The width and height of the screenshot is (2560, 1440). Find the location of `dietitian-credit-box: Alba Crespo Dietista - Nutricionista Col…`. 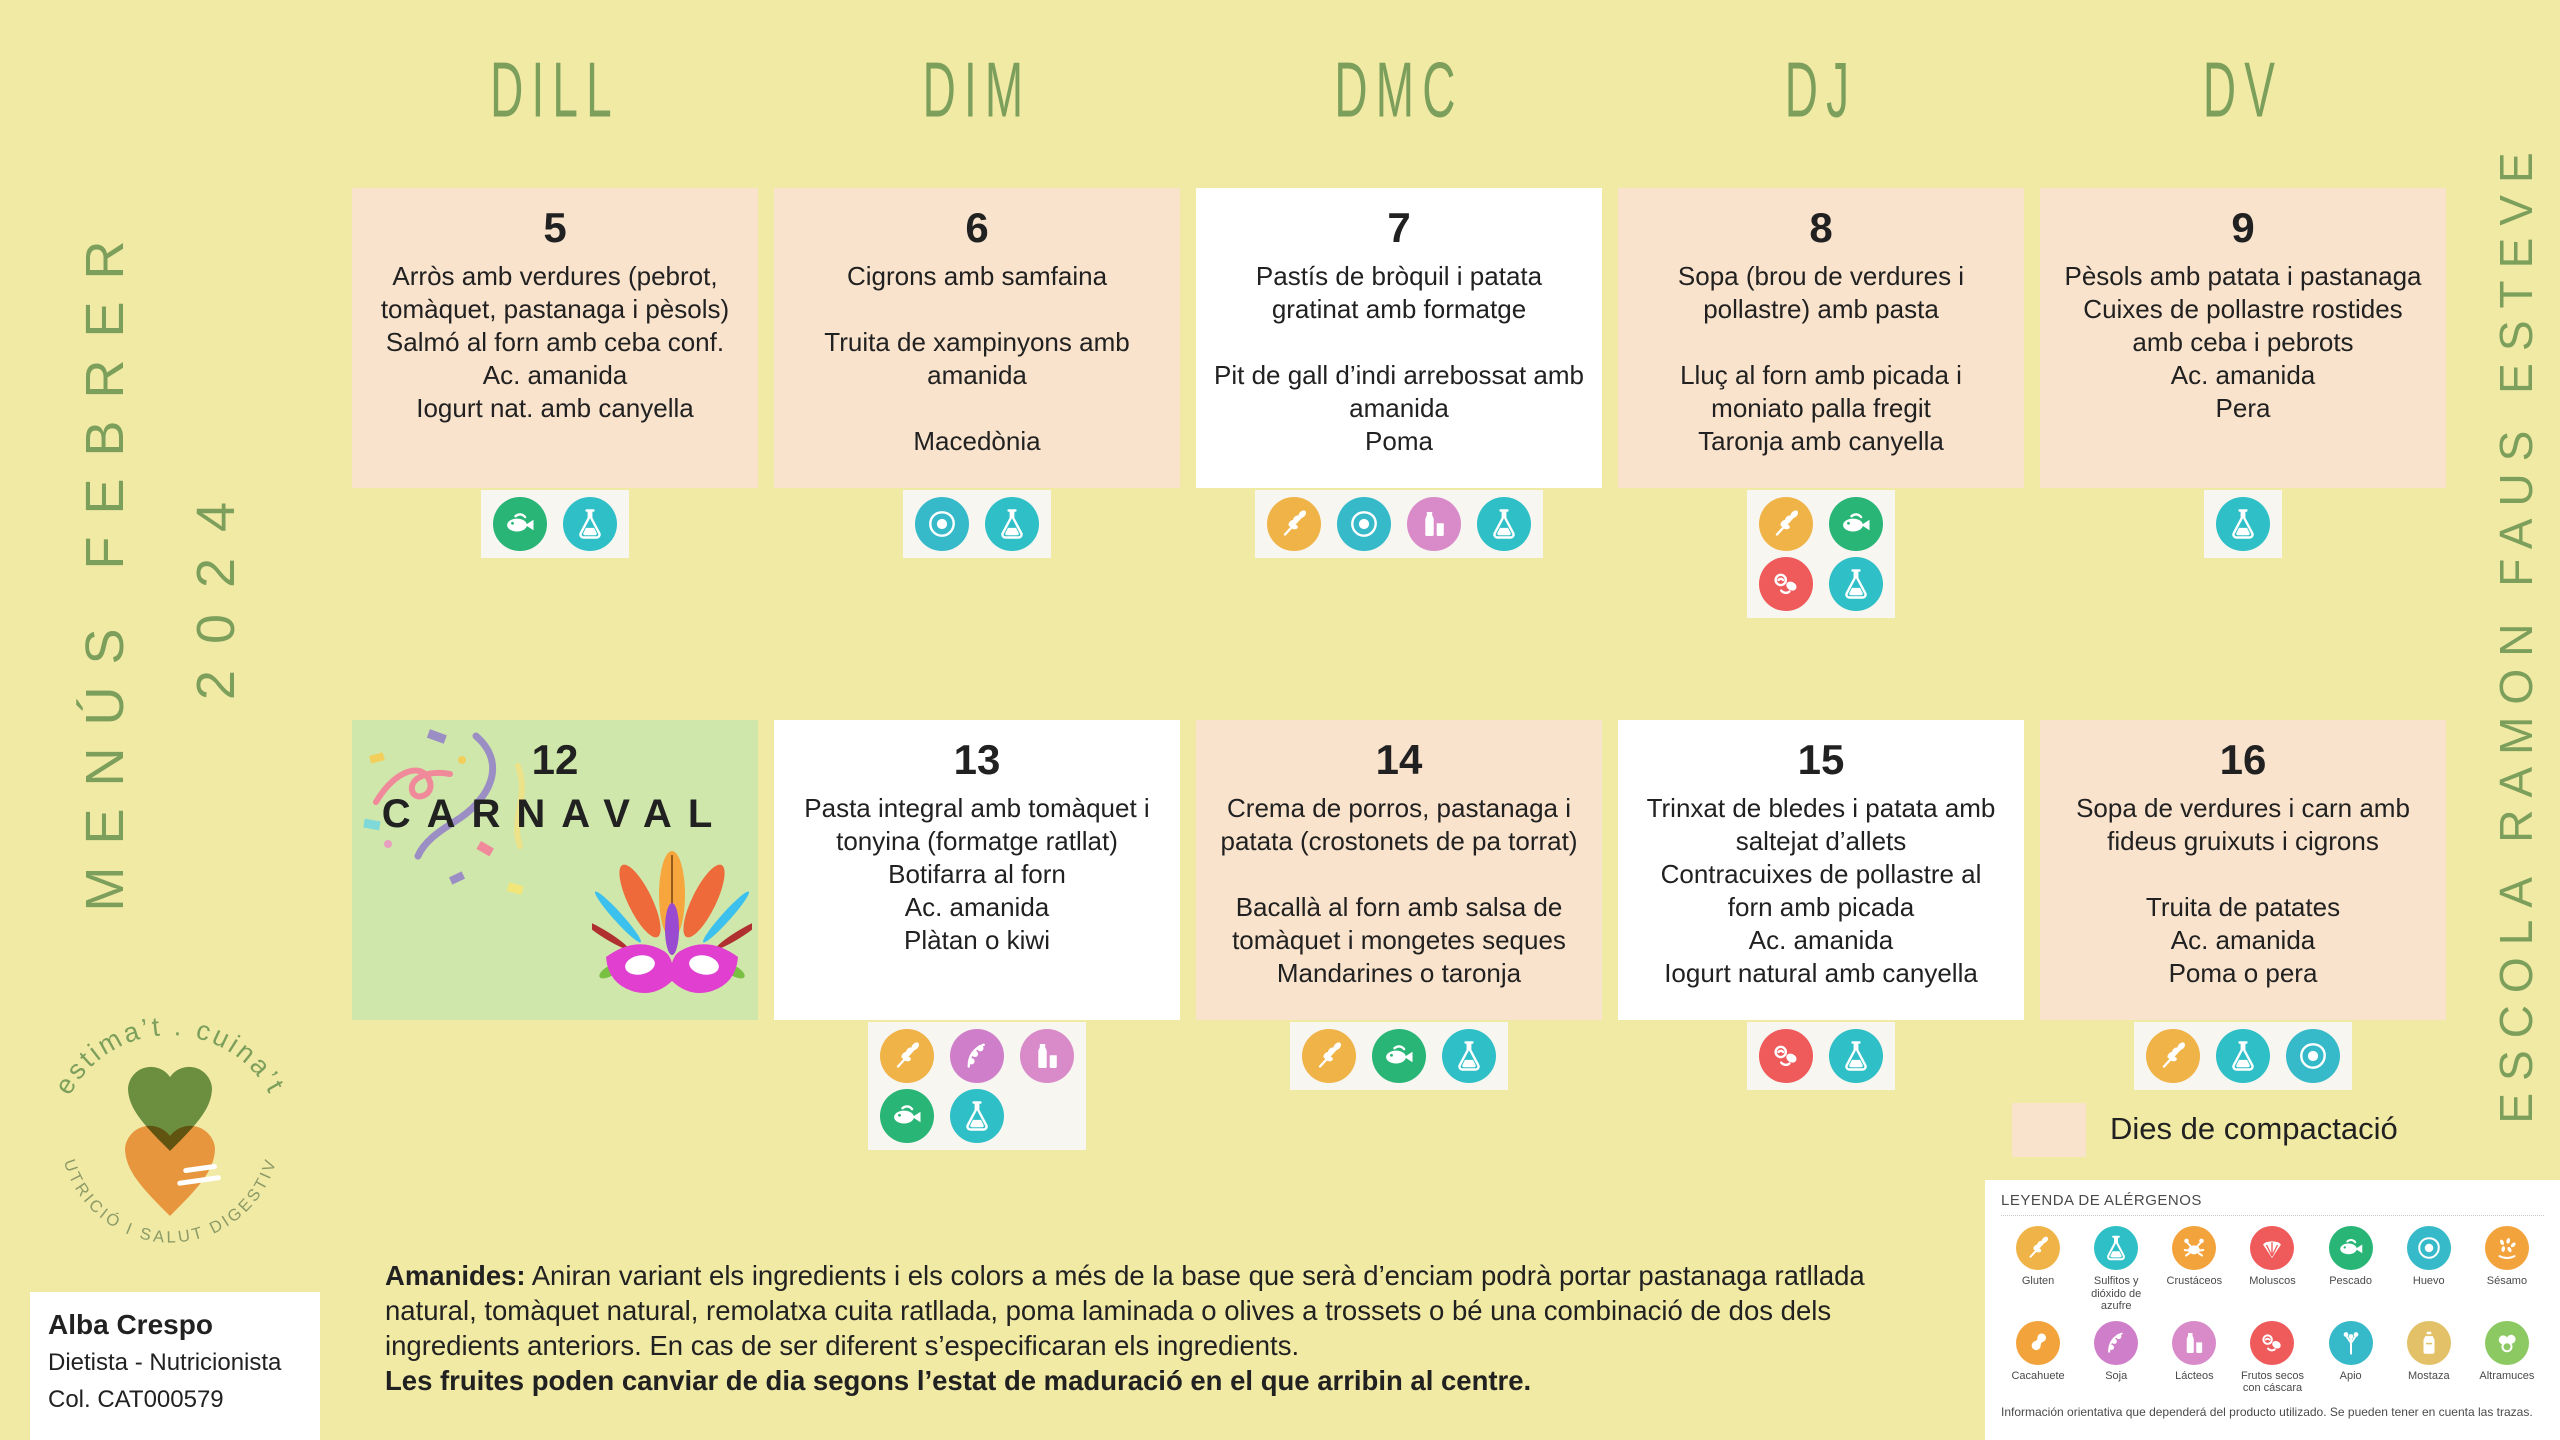

dietitian-credit-box: Alba Crespo Dietista - Nutricionista Col… is located at coordinates (175, 1366).